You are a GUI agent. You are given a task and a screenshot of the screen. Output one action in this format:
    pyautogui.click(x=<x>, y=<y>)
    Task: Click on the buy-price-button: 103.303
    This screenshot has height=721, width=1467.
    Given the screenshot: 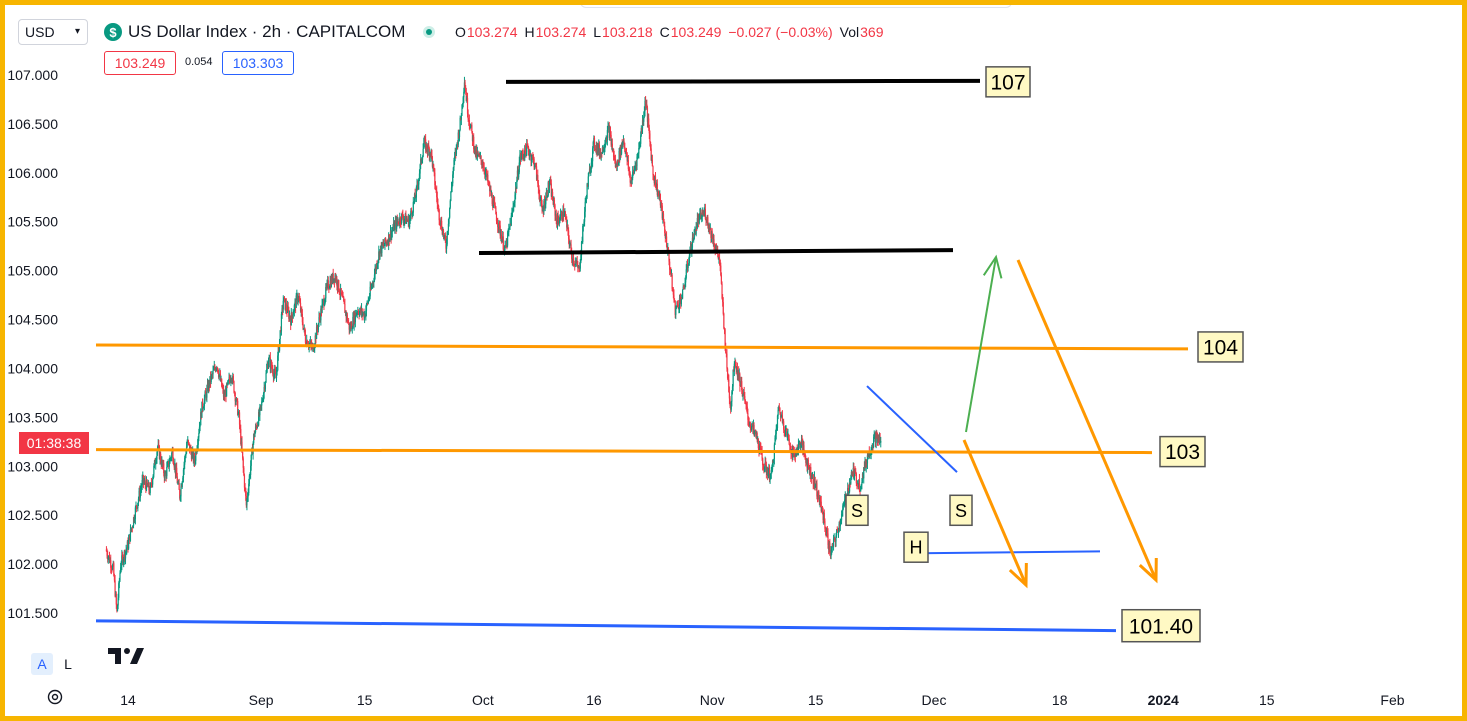 What is the action you would take?
    pyautogui.click(x=258, y=63)
    